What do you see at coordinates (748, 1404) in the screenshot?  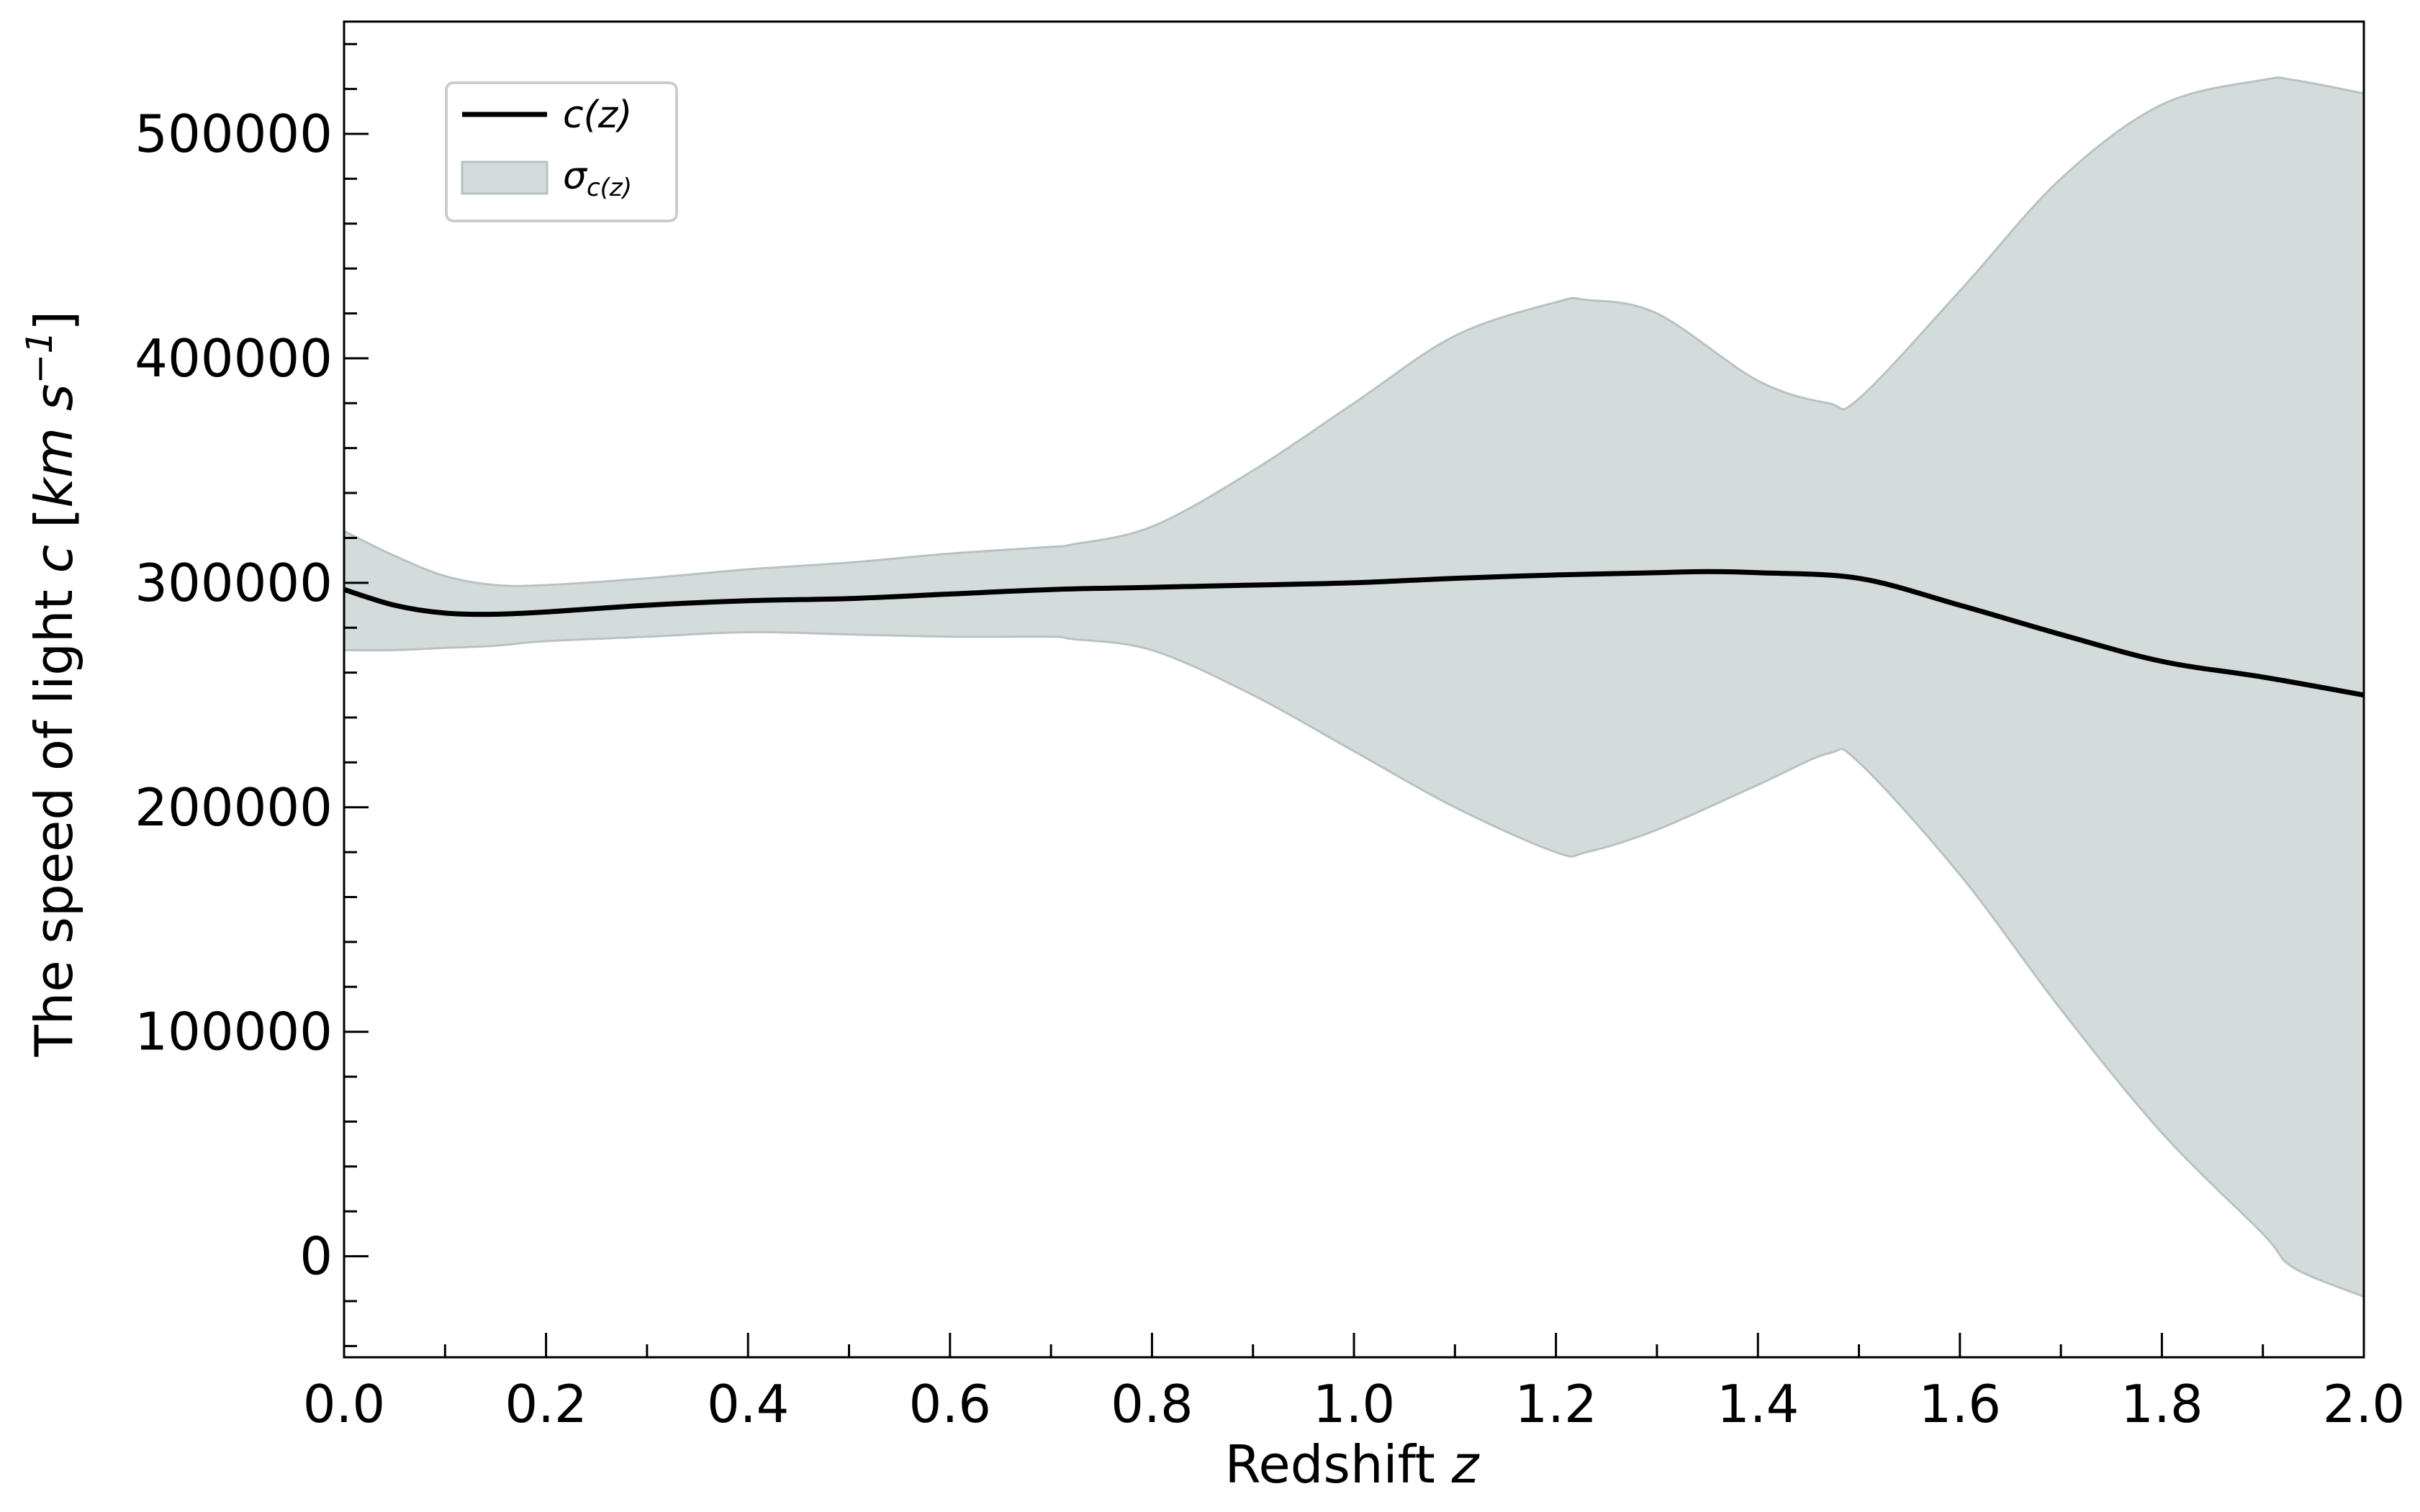 I see `x-tick-label: 0.4` at bounding box center [748, 1404].